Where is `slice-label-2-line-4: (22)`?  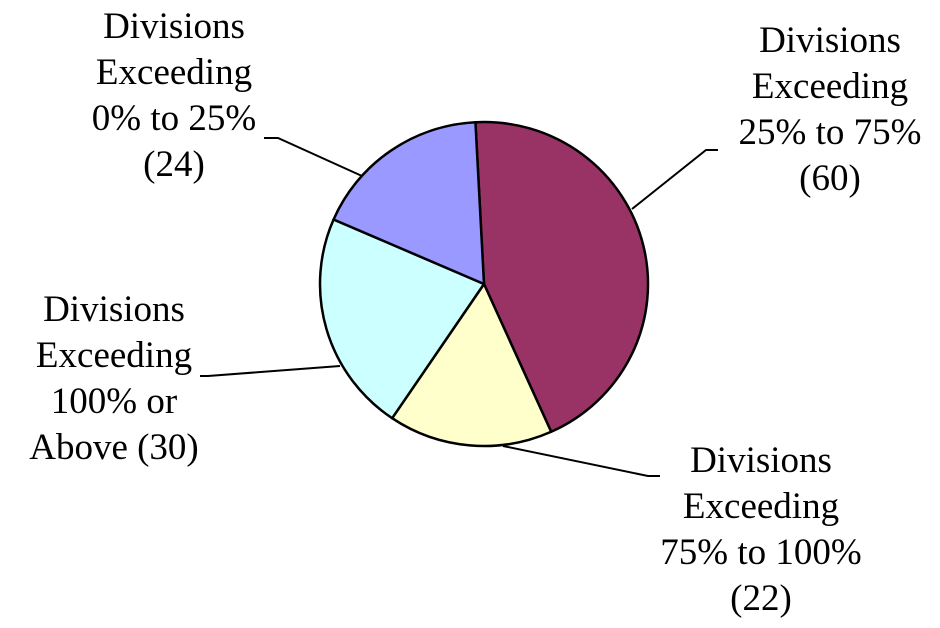
slice-label-2-line-4: (22) is located at coordinates (761, 598).